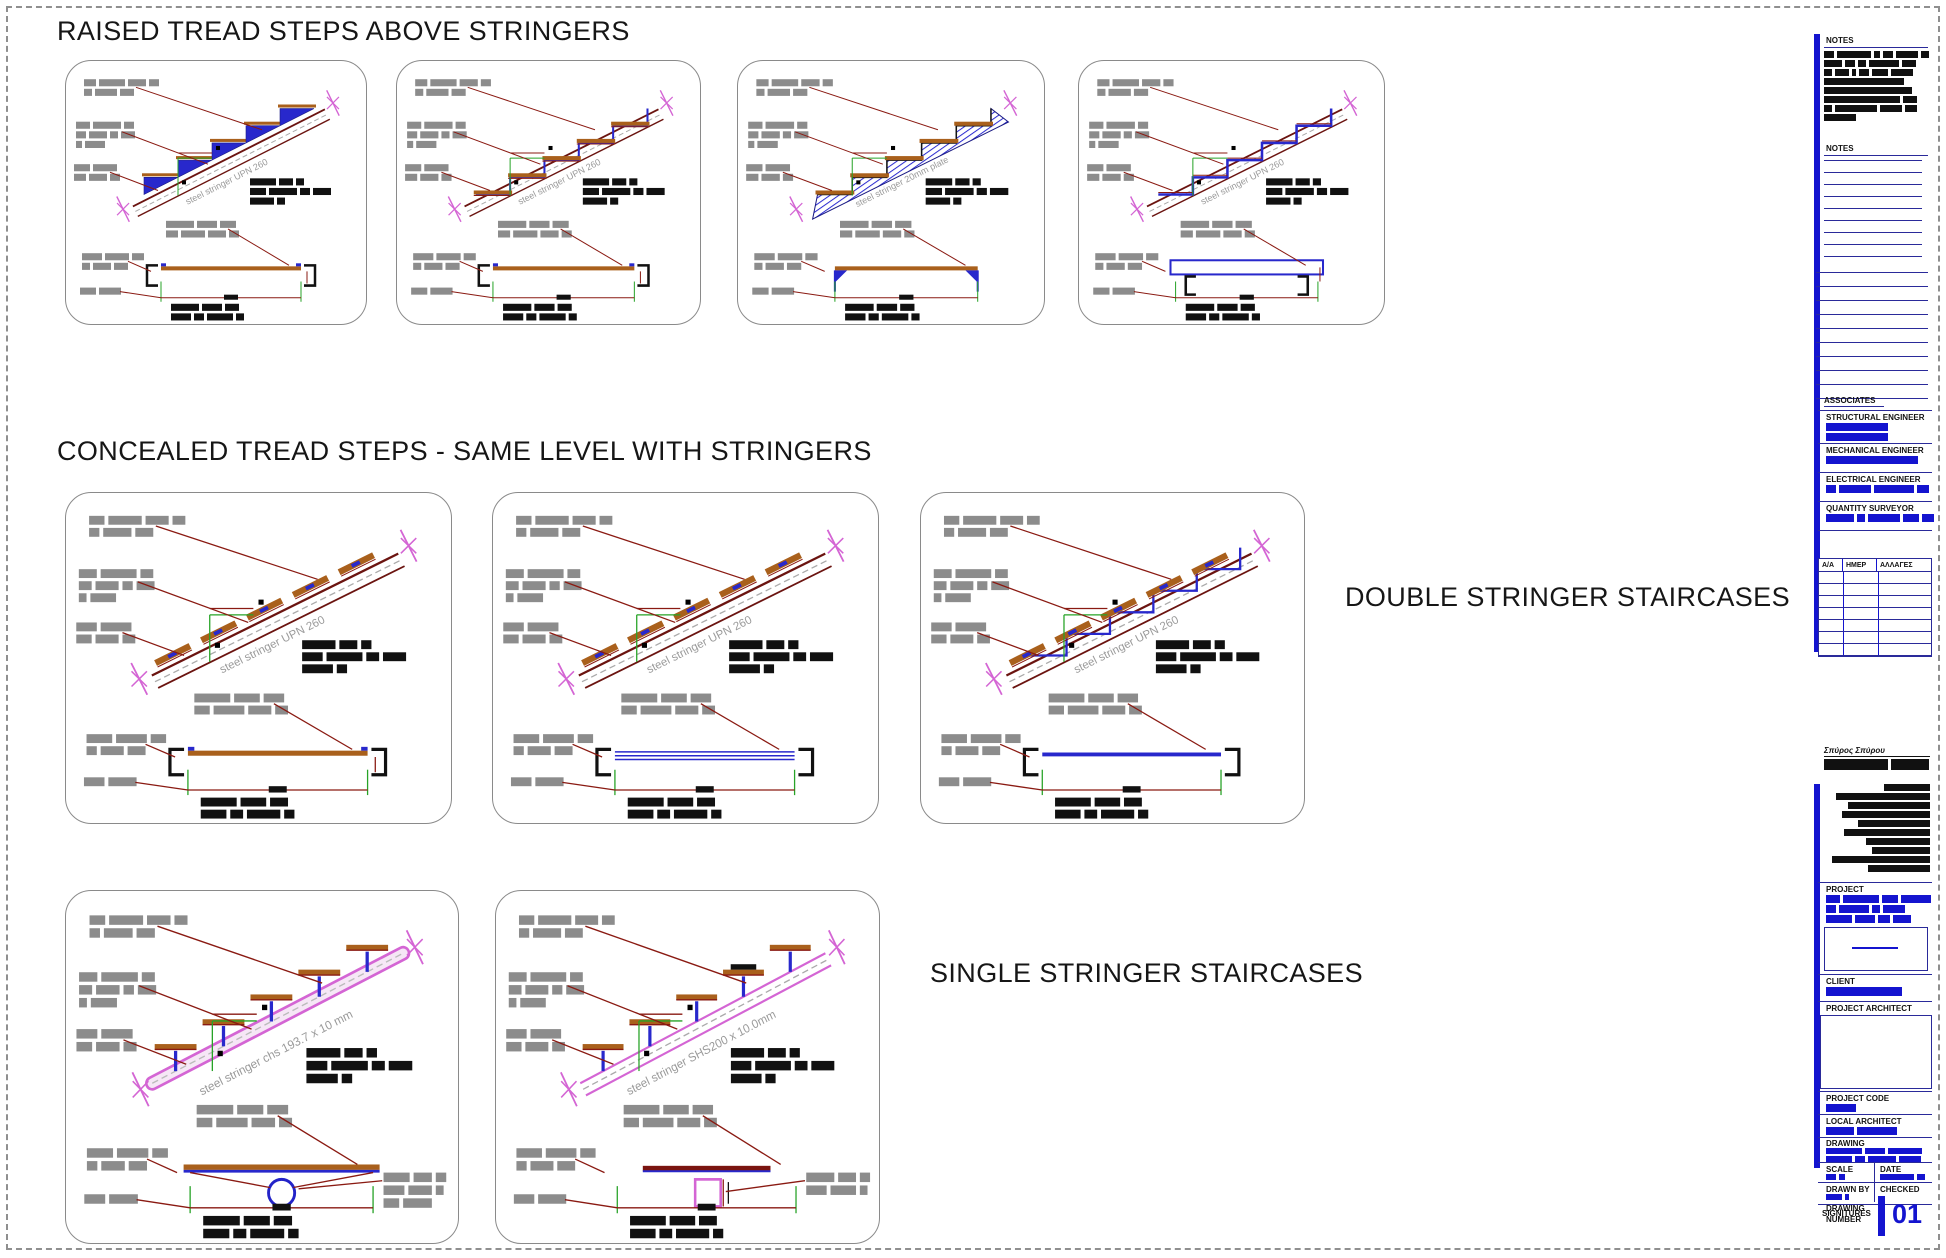  Describe the element at coordinates (1858, 1098) in the screenshot. I see `project-code-label: PROJECT CODE` at that location.